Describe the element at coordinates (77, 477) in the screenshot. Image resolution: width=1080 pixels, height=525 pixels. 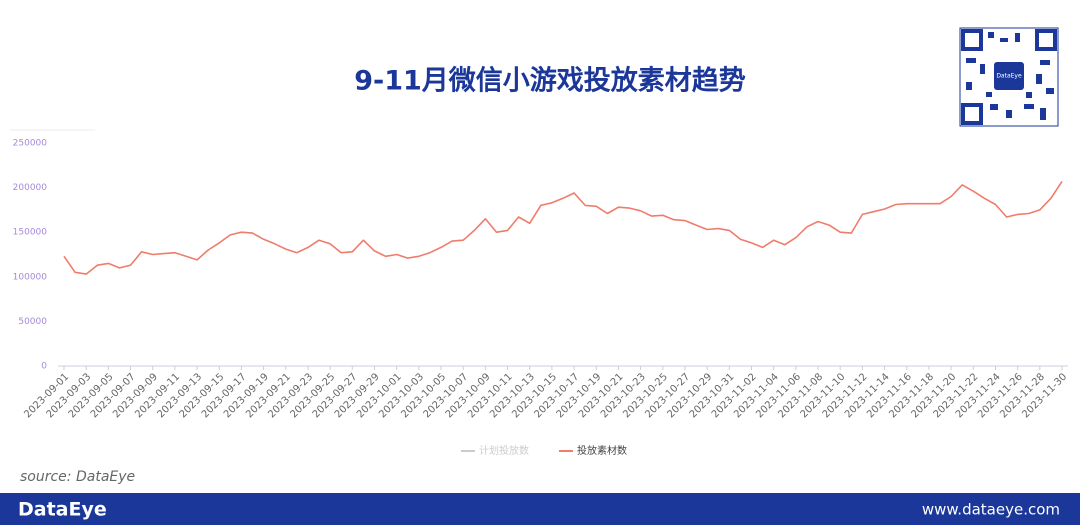
I see `source: source: DataEye` at that location.